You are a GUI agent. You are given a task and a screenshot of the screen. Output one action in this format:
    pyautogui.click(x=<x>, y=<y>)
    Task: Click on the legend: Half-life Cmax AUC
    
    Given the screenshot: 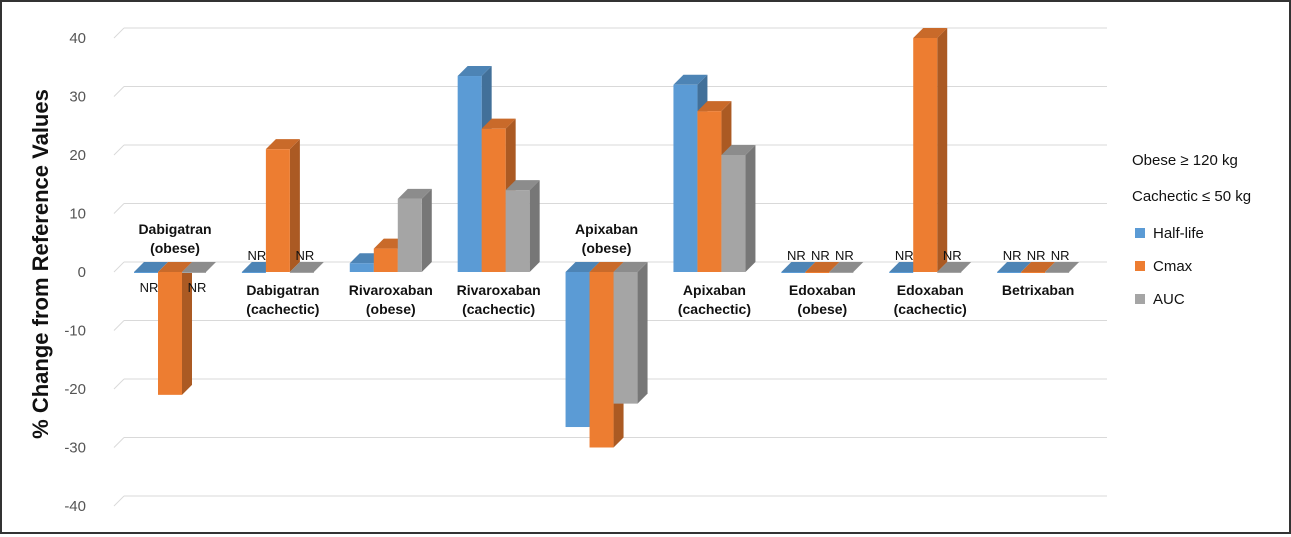 What is the action you would take?
    pyautogui.click(x=1169, y=266)
    